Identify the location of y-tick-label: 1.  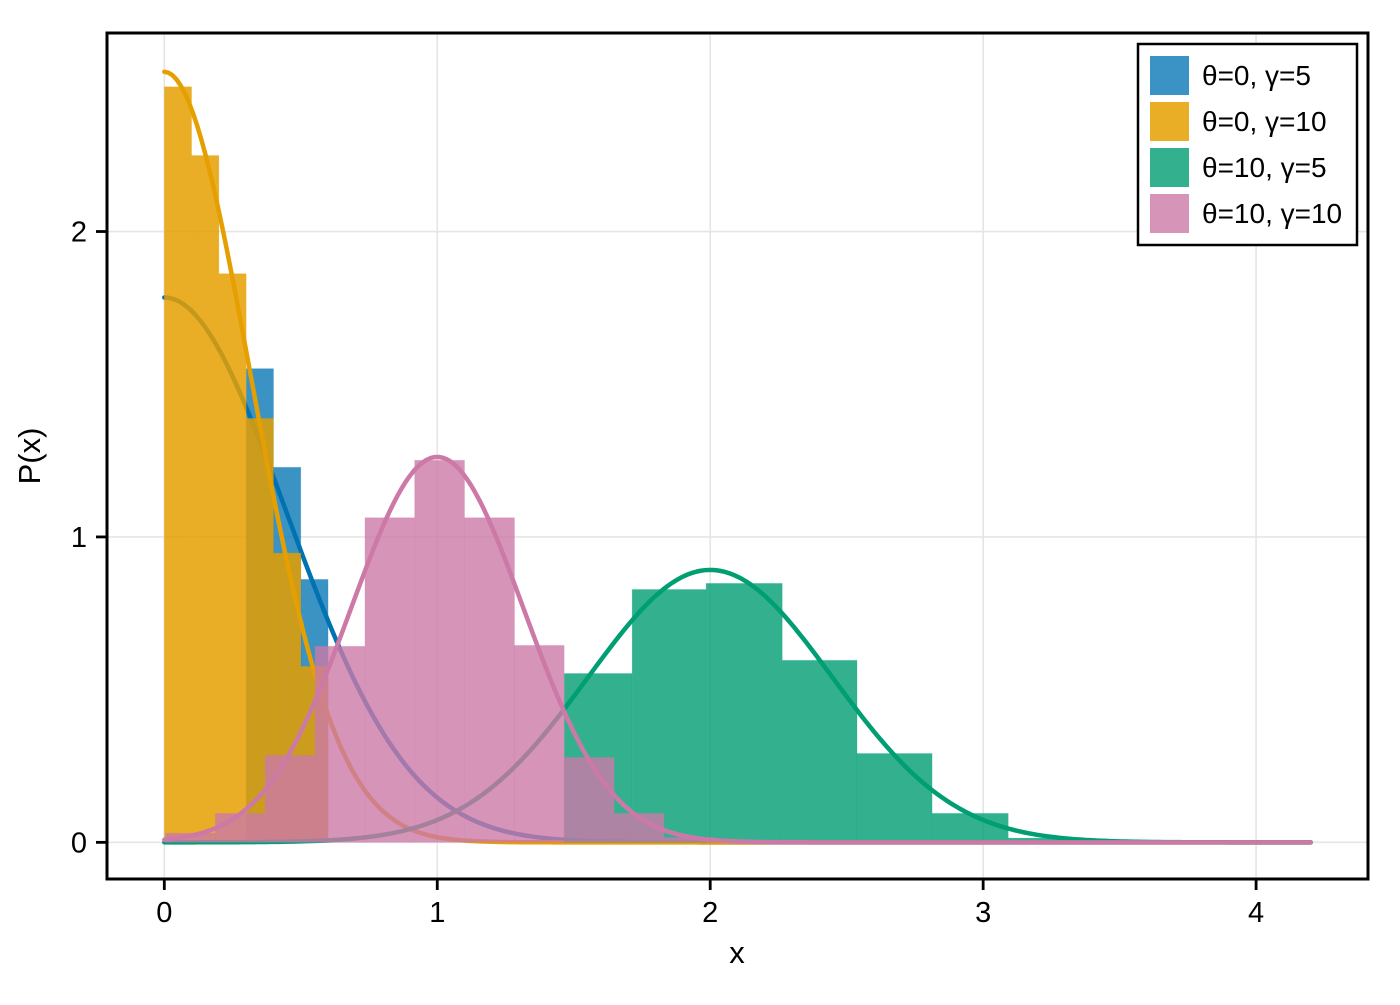
(79, 538).